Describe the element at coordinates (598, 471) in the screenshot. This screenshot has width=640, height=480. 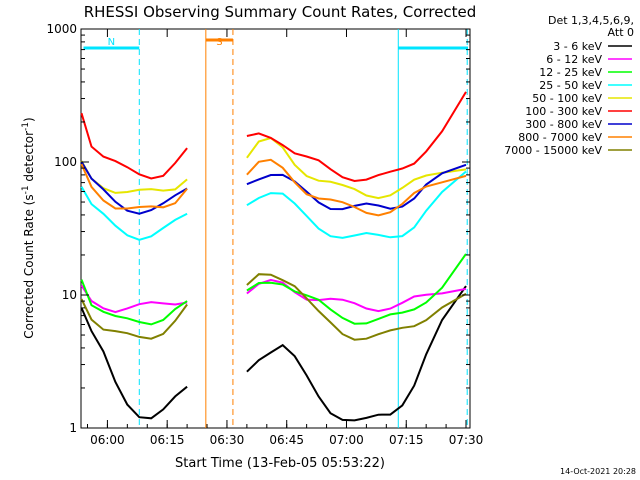
I see `date-stamp: 14-Oct-2021 20:28` at that location.